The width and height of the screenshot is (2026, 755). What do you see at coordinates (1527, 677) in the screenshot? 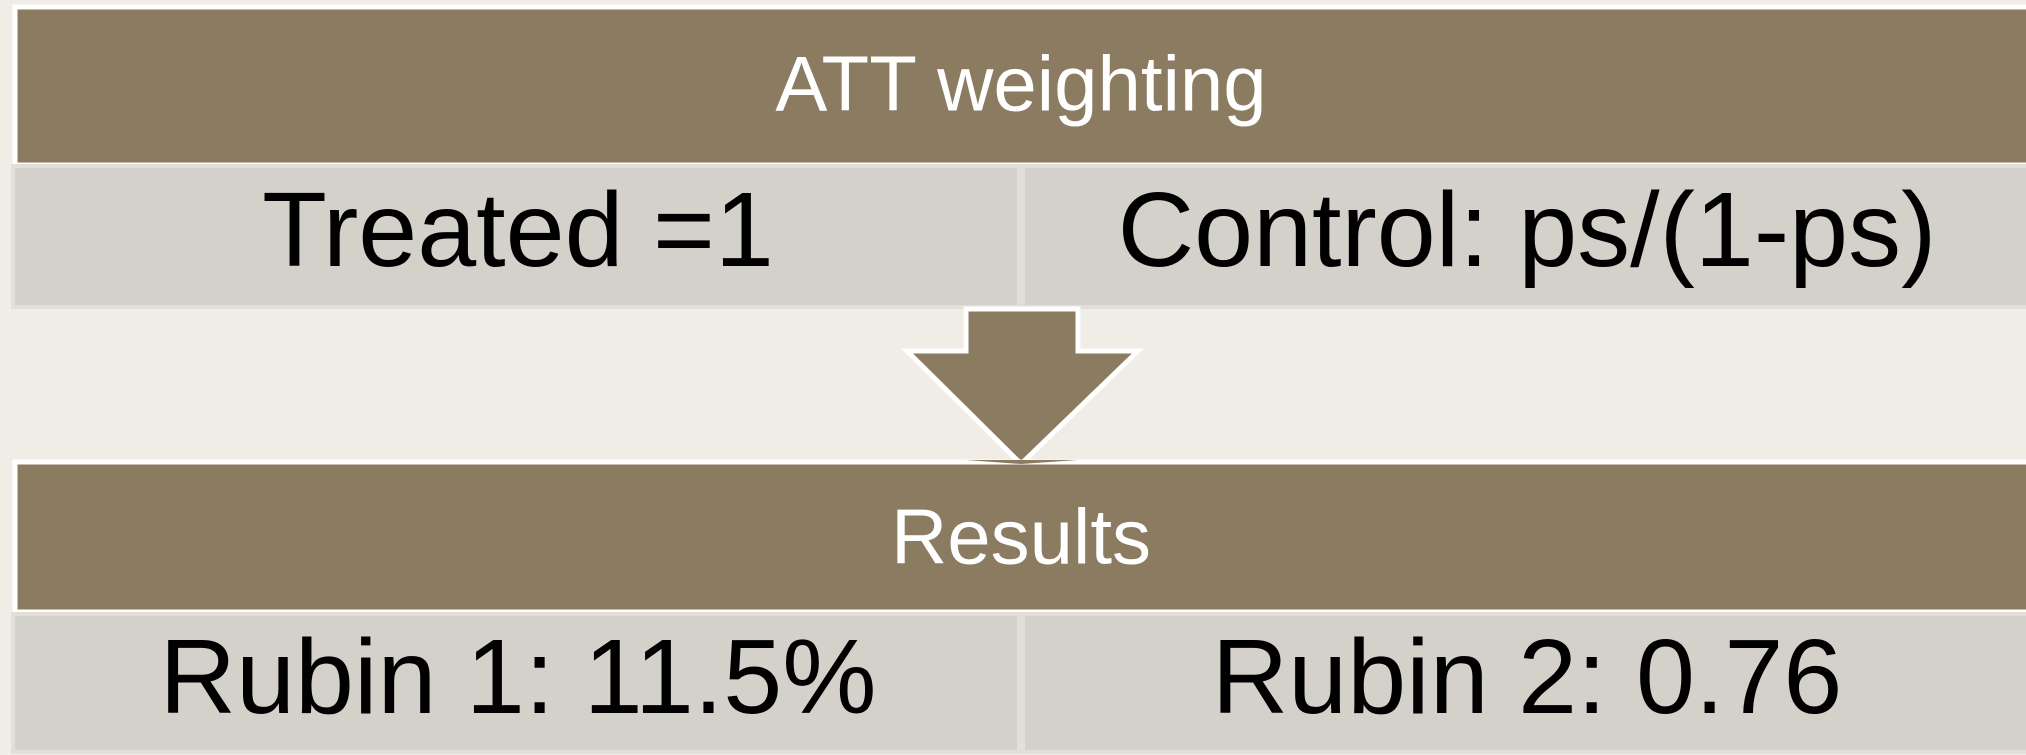
I see `cell-text: Rubin 2: 0.76` at bounding box center [1527, 677].